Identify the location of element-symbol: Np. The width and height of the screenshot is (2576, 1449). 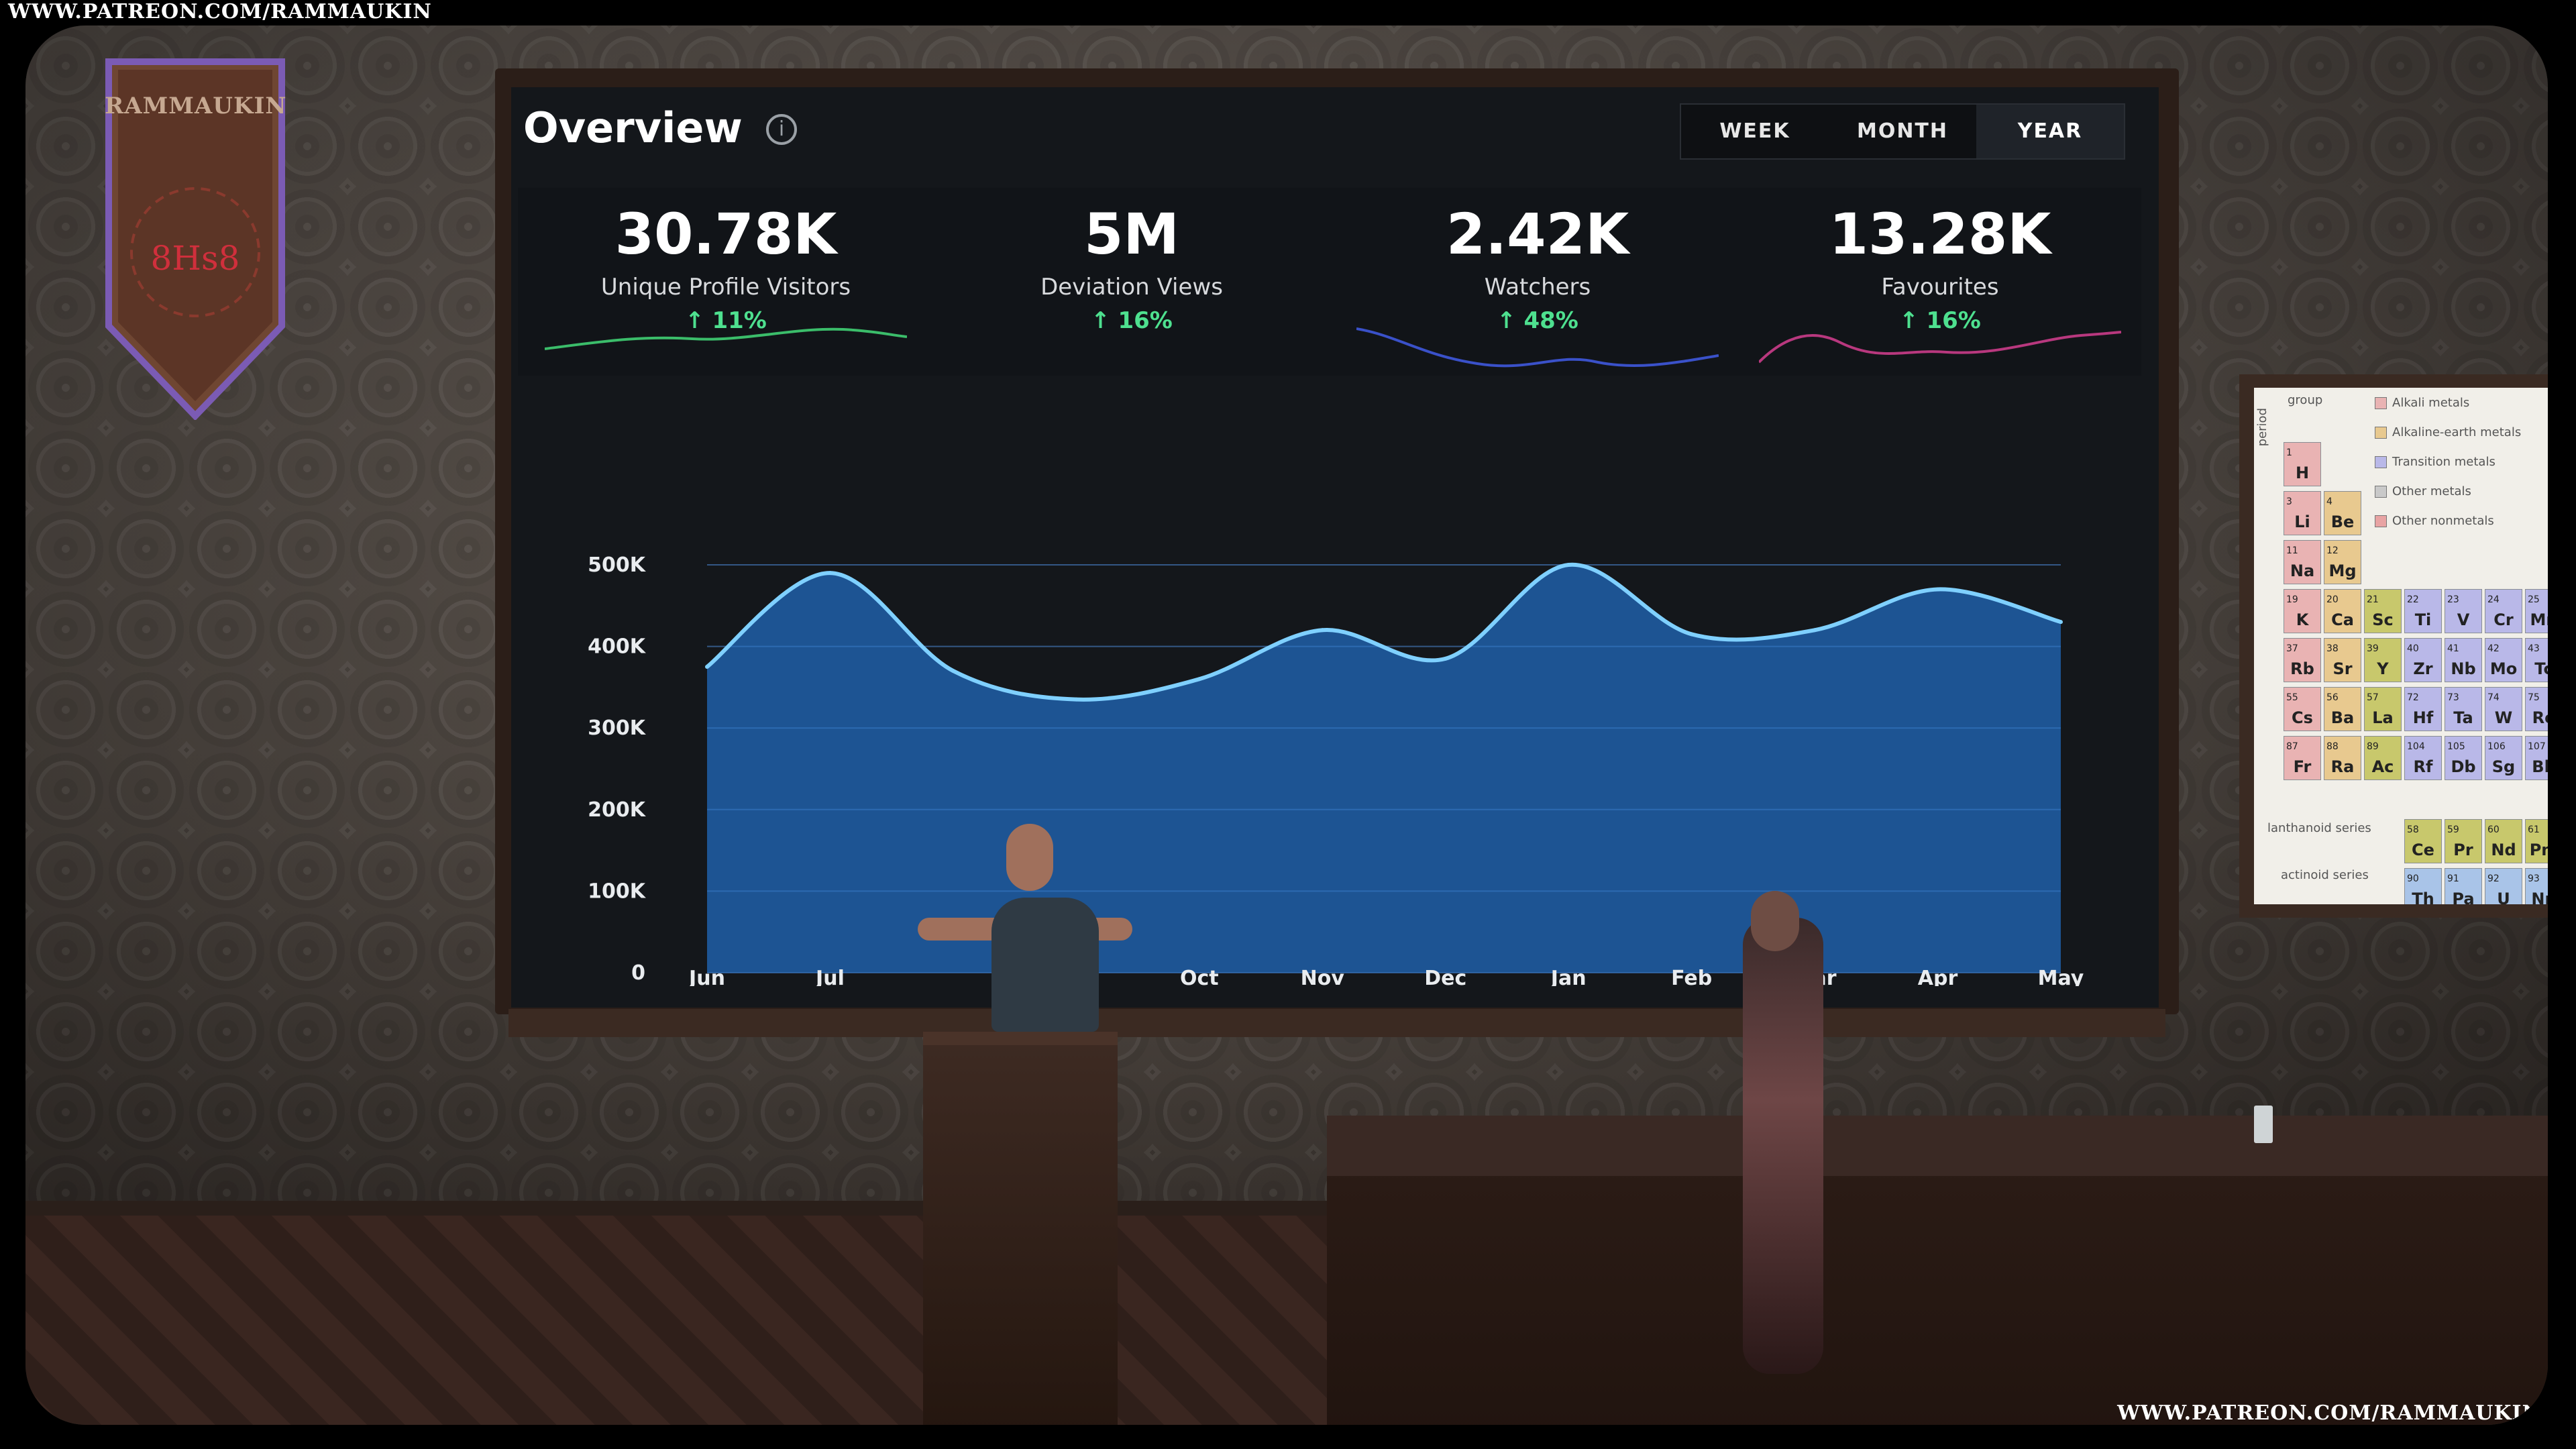
(2539, 897).